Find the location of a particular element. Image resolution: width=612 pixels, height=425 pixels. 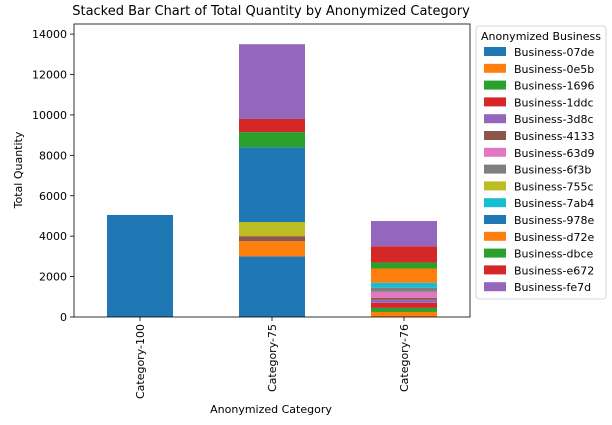

legend-label: Business-d72e is located at coordinates (554, 237).